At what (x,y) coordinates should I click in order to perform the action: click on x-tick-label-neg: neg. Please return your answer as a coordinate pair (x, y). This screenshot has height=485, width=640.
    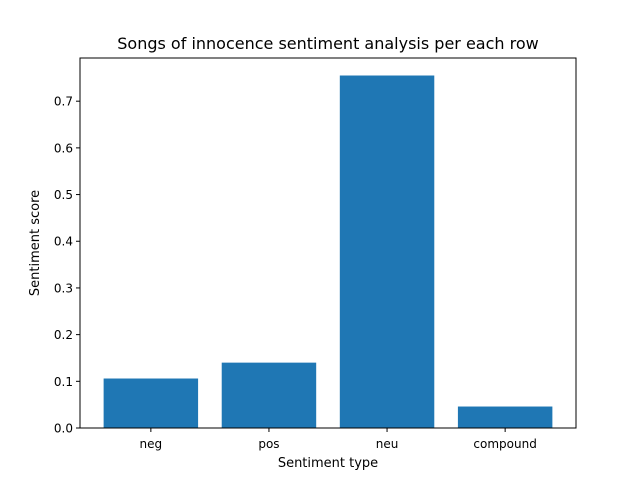
    Looking at the image, I should click on (151, 444).